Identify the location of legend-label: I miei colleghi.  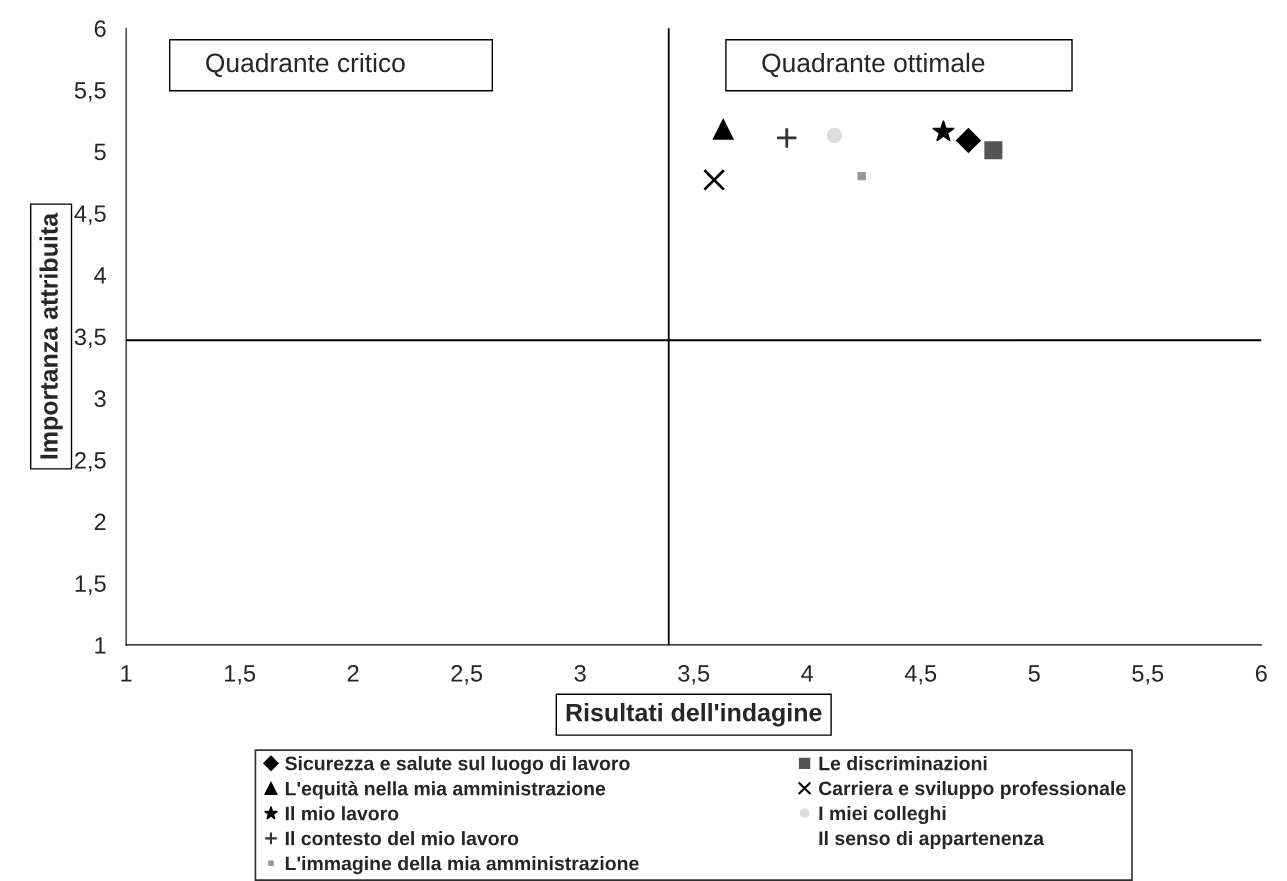
(882, 815).